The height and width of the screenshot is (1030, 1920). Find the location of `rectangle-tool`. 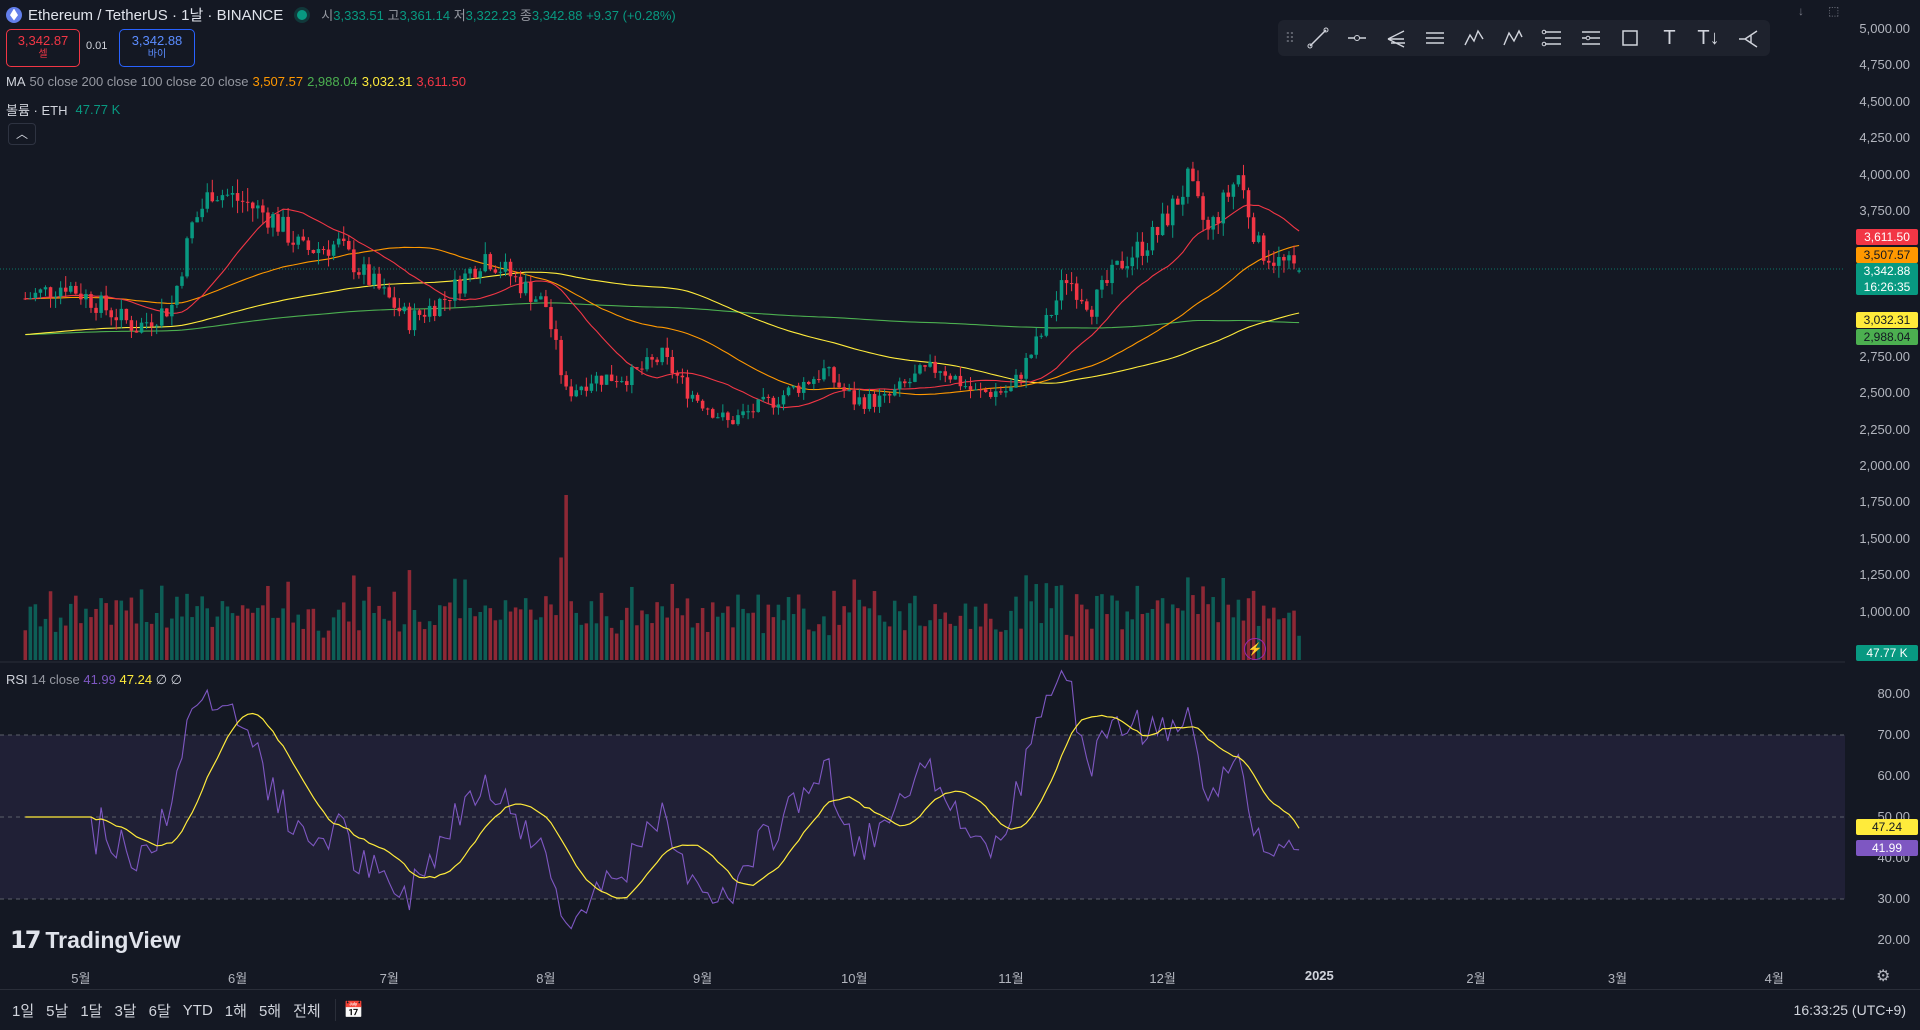

rectangle-tool is located at coordinates (1630, 38).